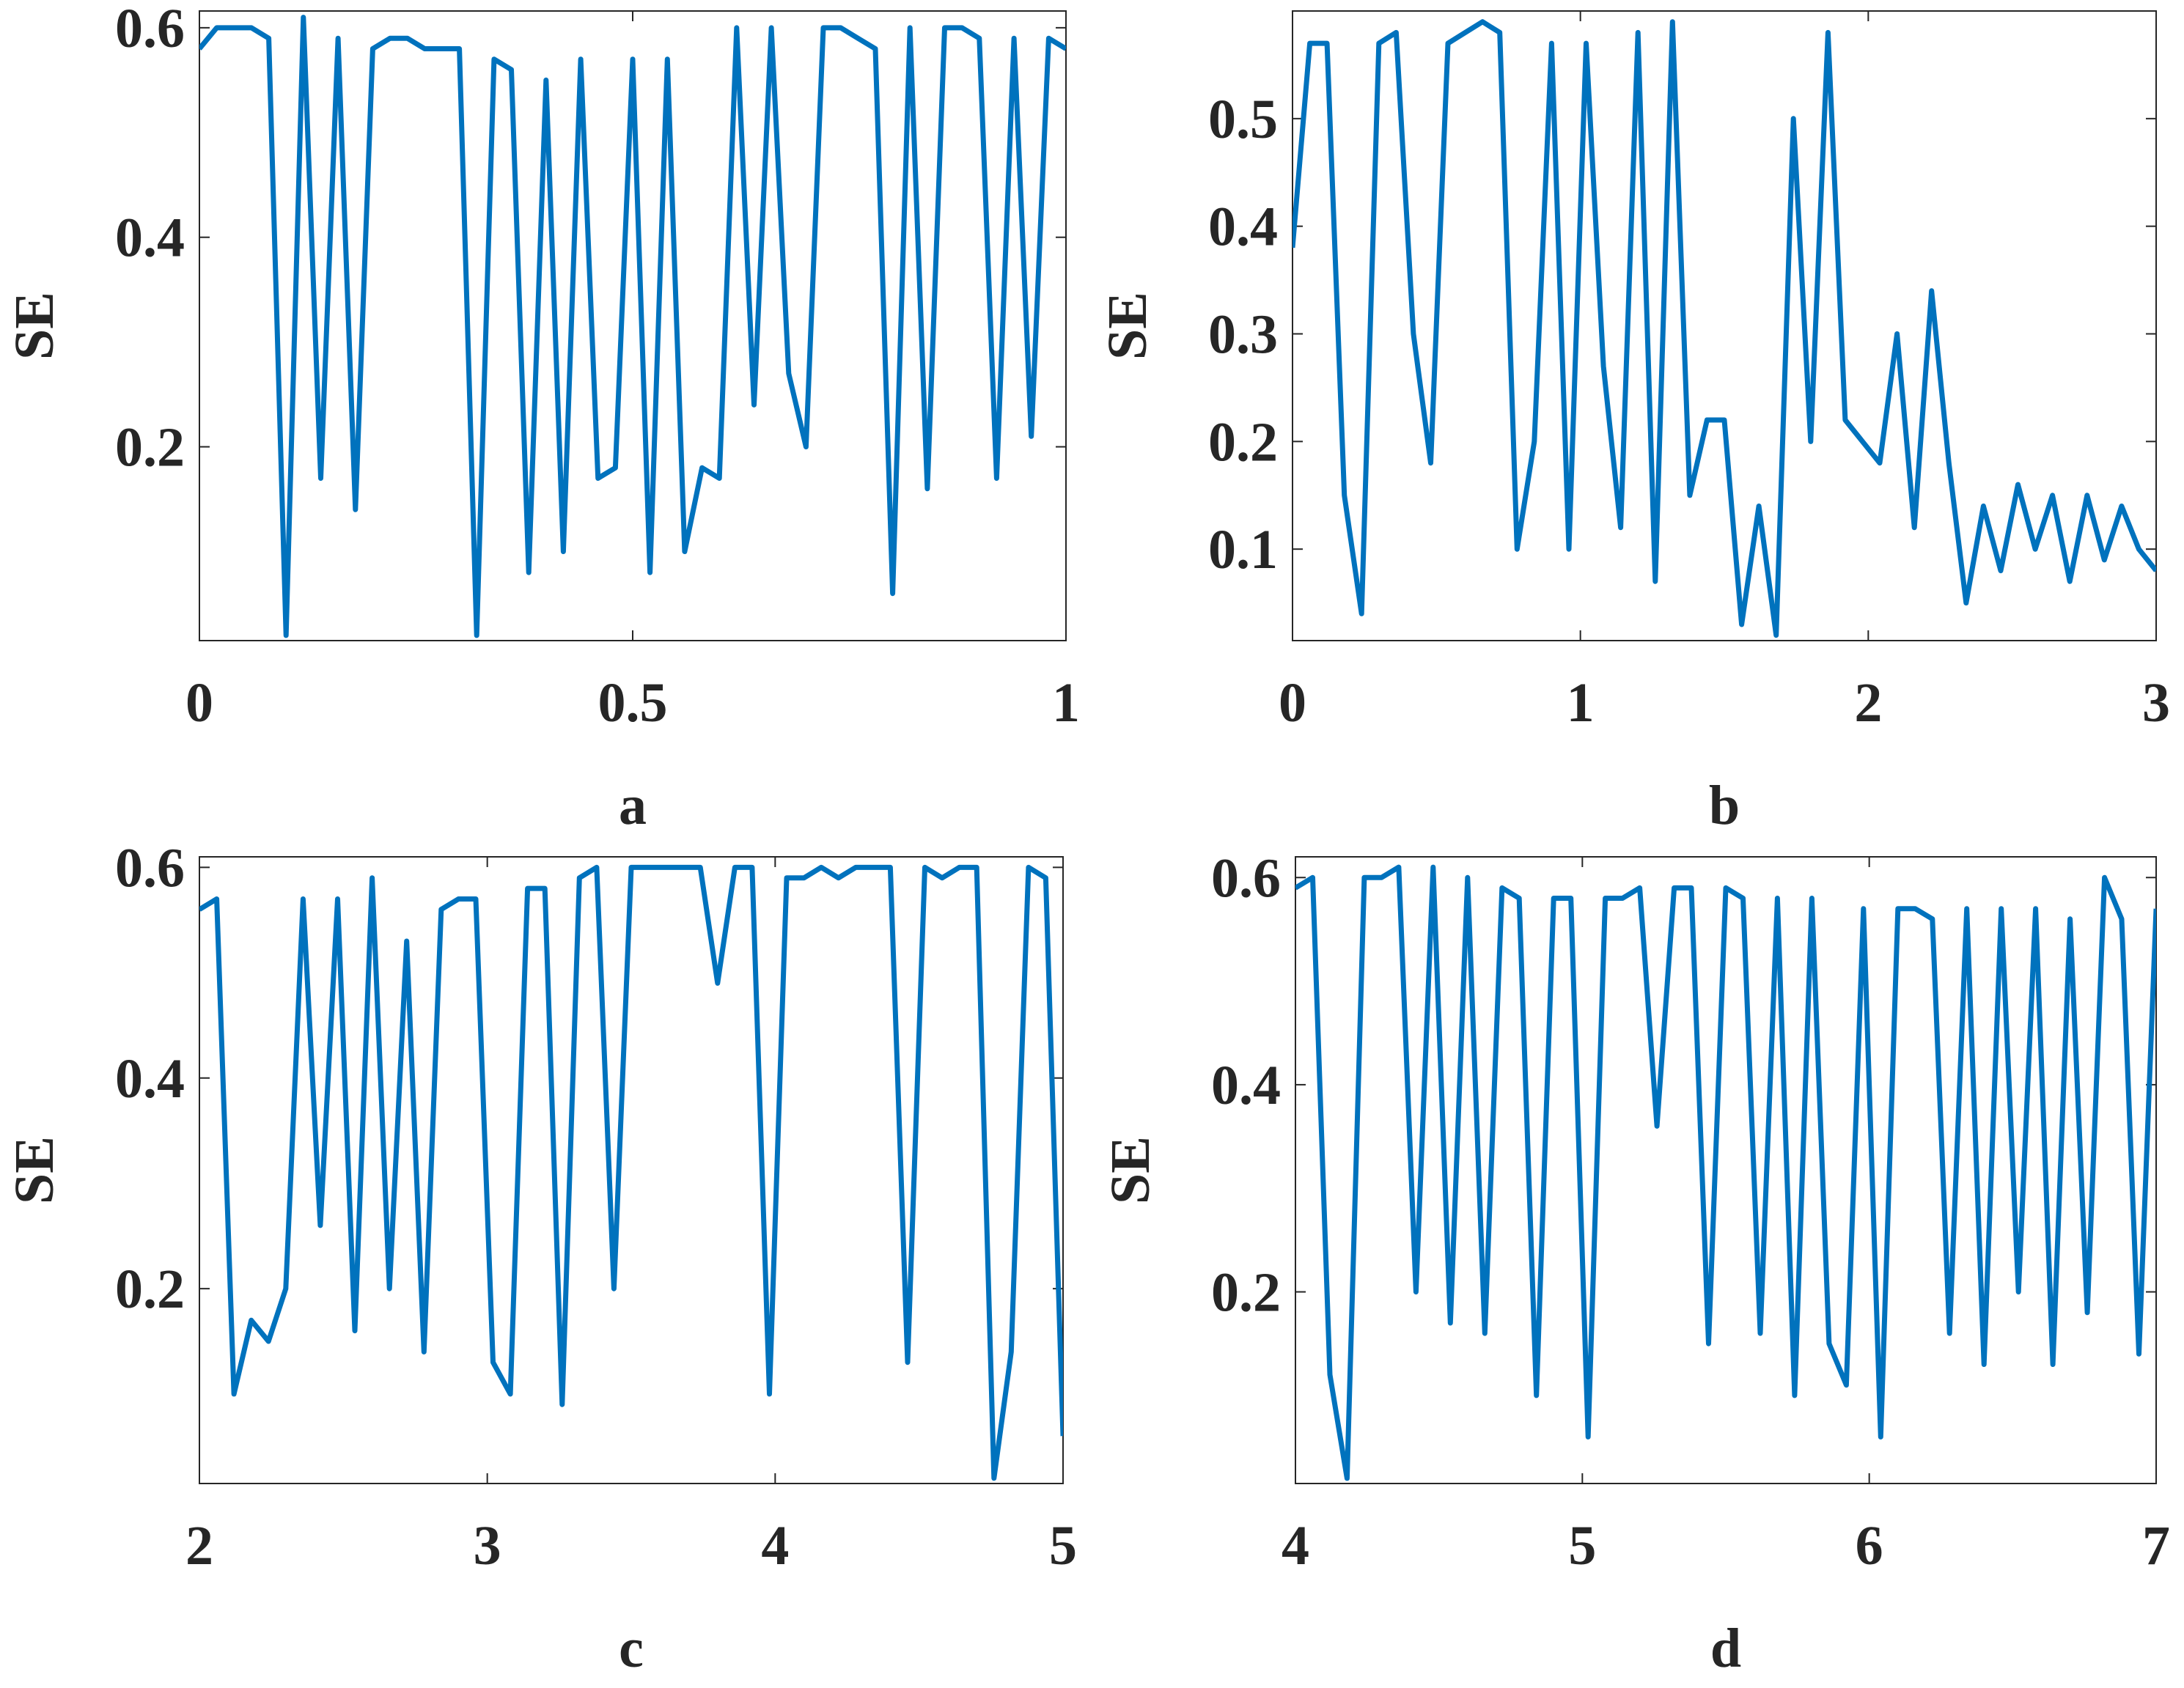  I want to click on y-tick-label: 0.3, so click(1243, 335).